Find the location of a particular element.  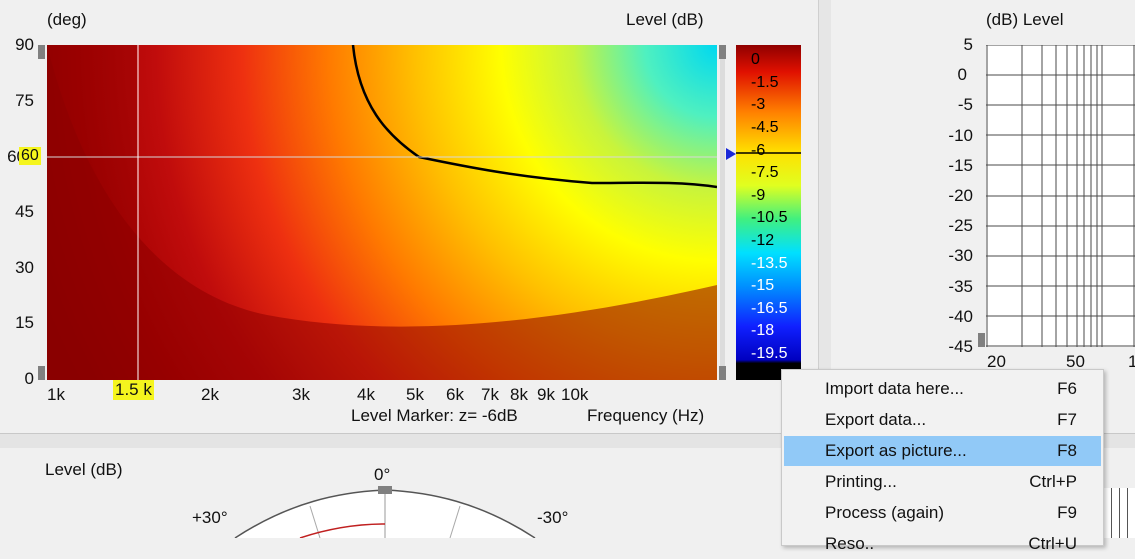

y-tick: -20 is located at coordinates (960, 195).